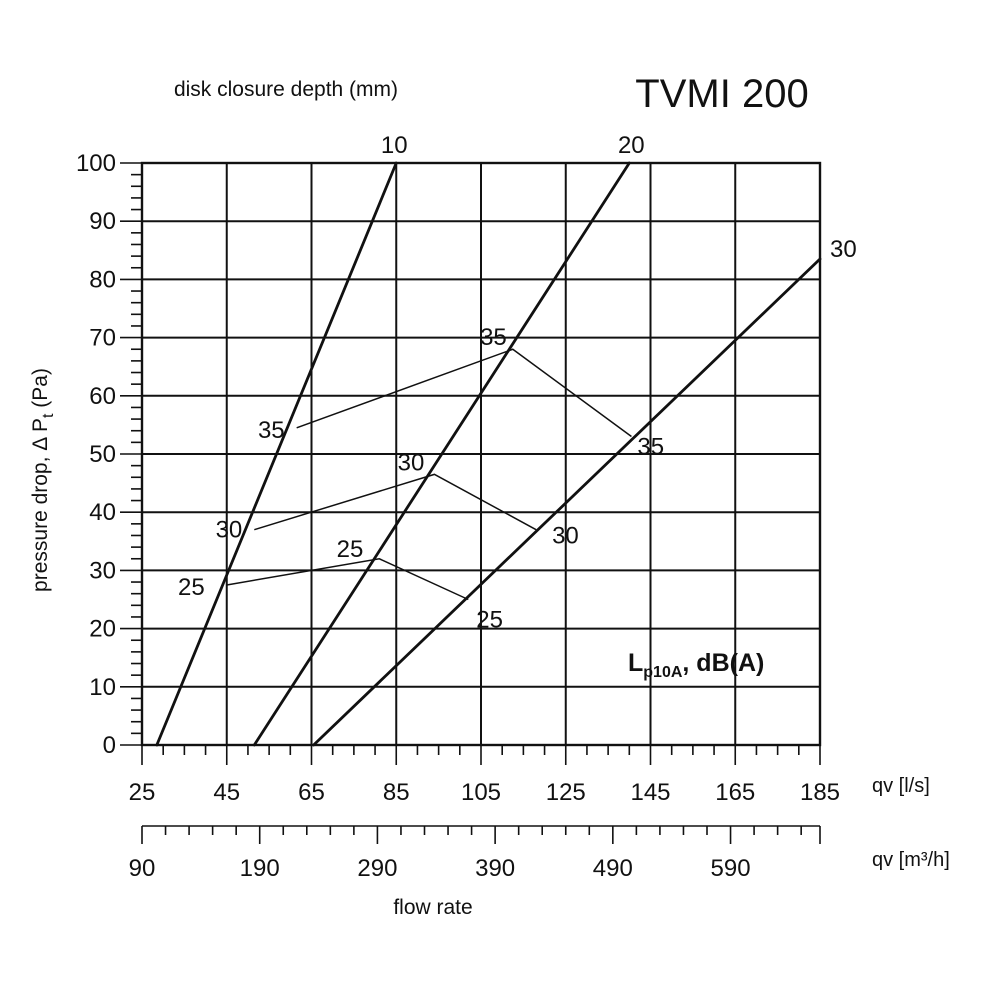 Image resolution: width=1000 pixels, height=1000 pixels. I want to click on x2-tick-label: 390, so click(495, 868).